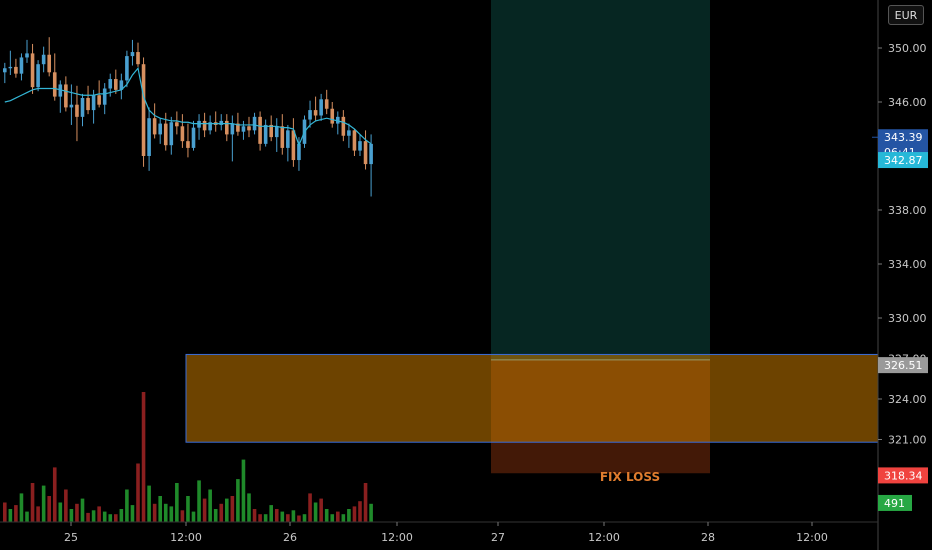  I want to click on candles-layer, so click(188, 117).